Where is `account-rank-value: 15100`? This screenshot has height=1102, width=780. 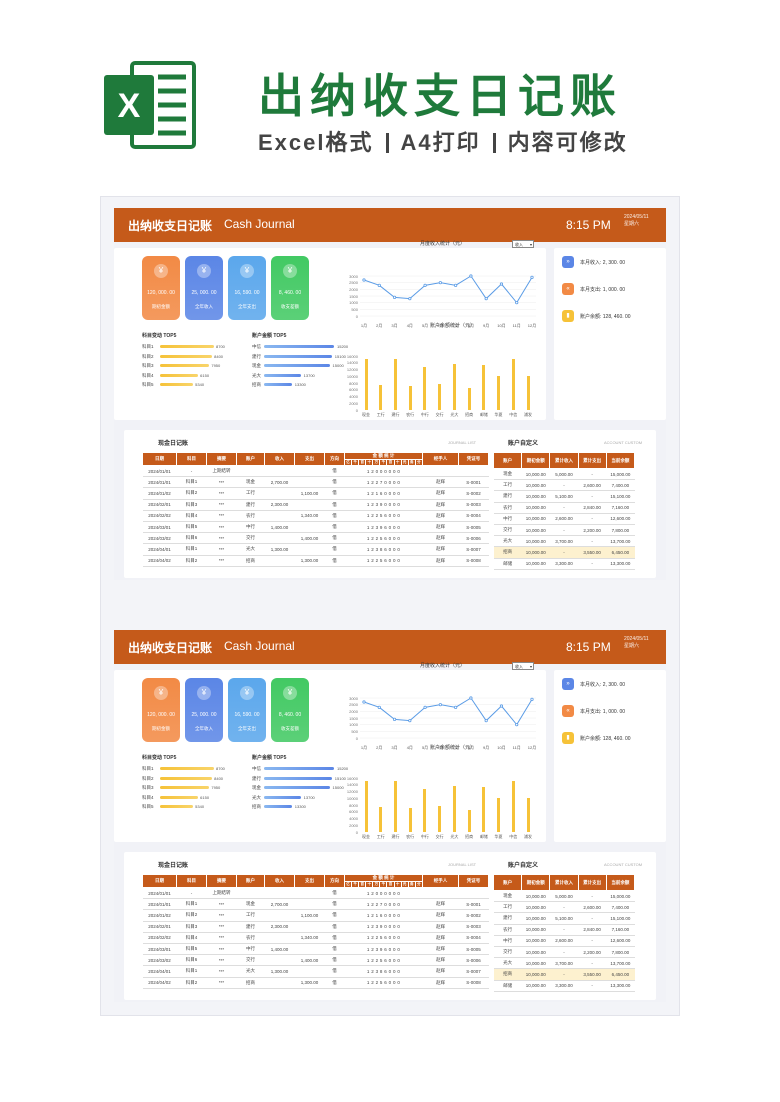 account-rank-value: 15100 is located at coordinates (340, 356).